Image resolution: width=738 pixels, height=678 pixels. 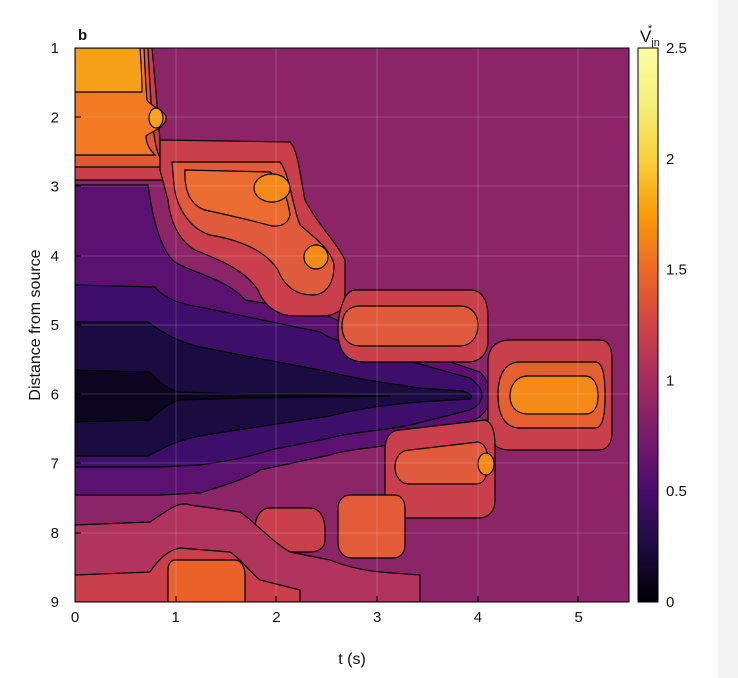 I want to click on x-tick-label: 0, so click(x=75, y=617).